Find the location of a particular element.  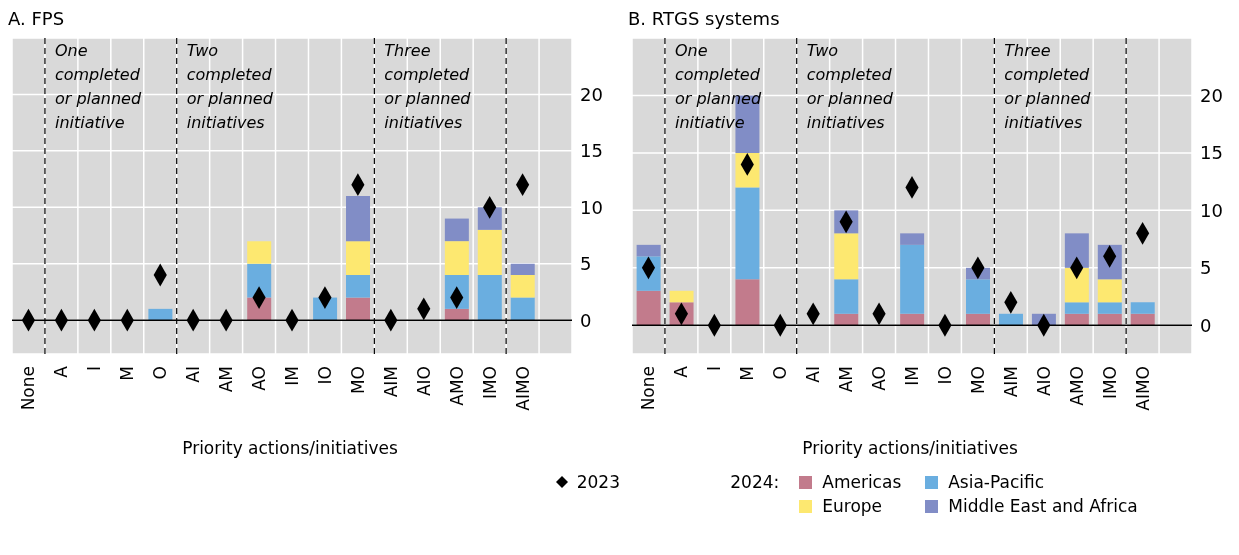

legend-label: Asia-Pacific is located at coordinates (996, 482).